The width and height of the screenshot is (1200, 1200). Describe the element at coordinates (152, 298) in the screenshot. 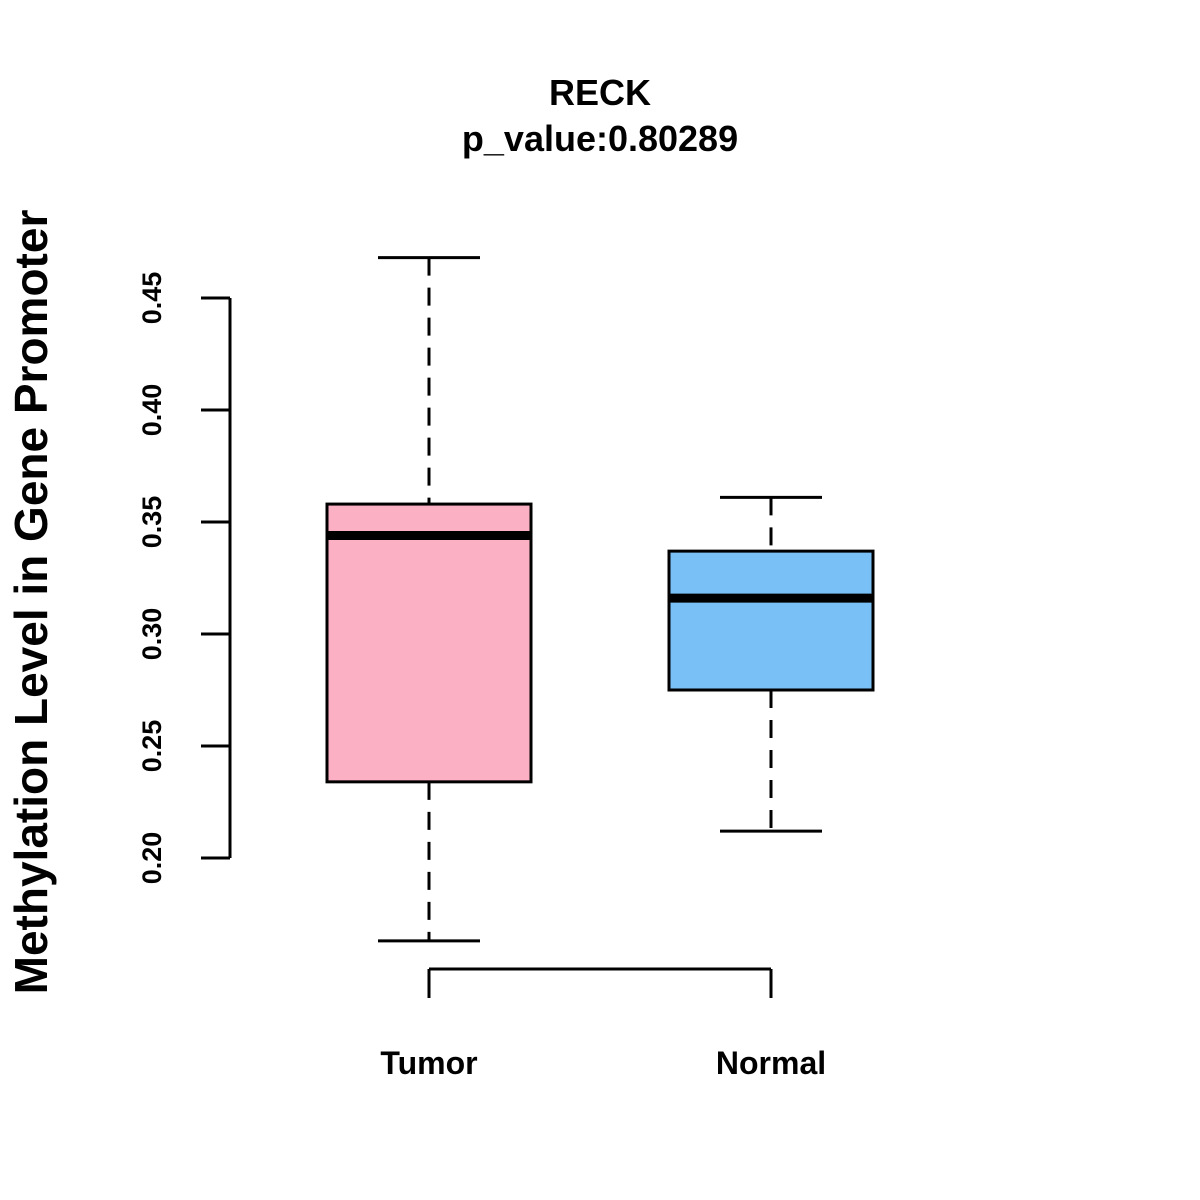

I see `y-tick-label: 0.45` at that location.